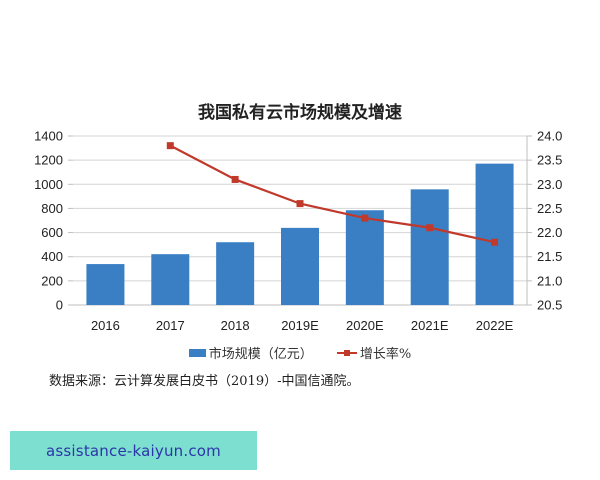 The width and height of the screenshot is (600, 480). I want to click on legend-item-growth-rate: 增长率%, so click(374, 352).